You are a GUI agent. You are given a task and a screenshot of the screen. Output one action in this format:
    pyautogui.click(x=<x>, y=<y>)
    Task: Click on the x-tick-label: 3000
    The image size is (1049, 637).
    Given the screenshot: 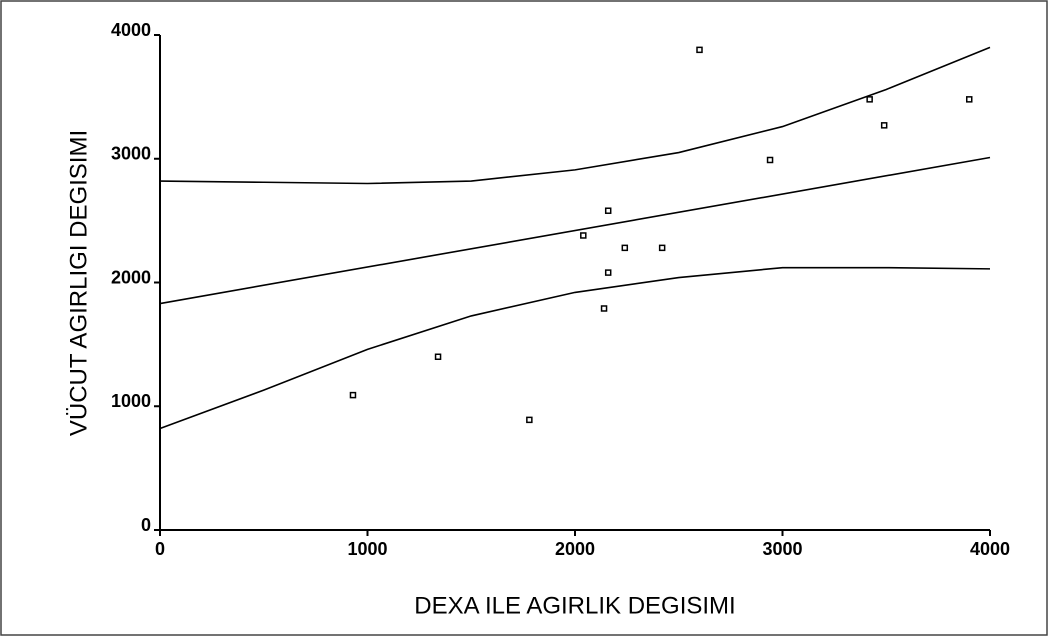 What is the action you would take?
    pyautogui.click(x=782, y=549)
    